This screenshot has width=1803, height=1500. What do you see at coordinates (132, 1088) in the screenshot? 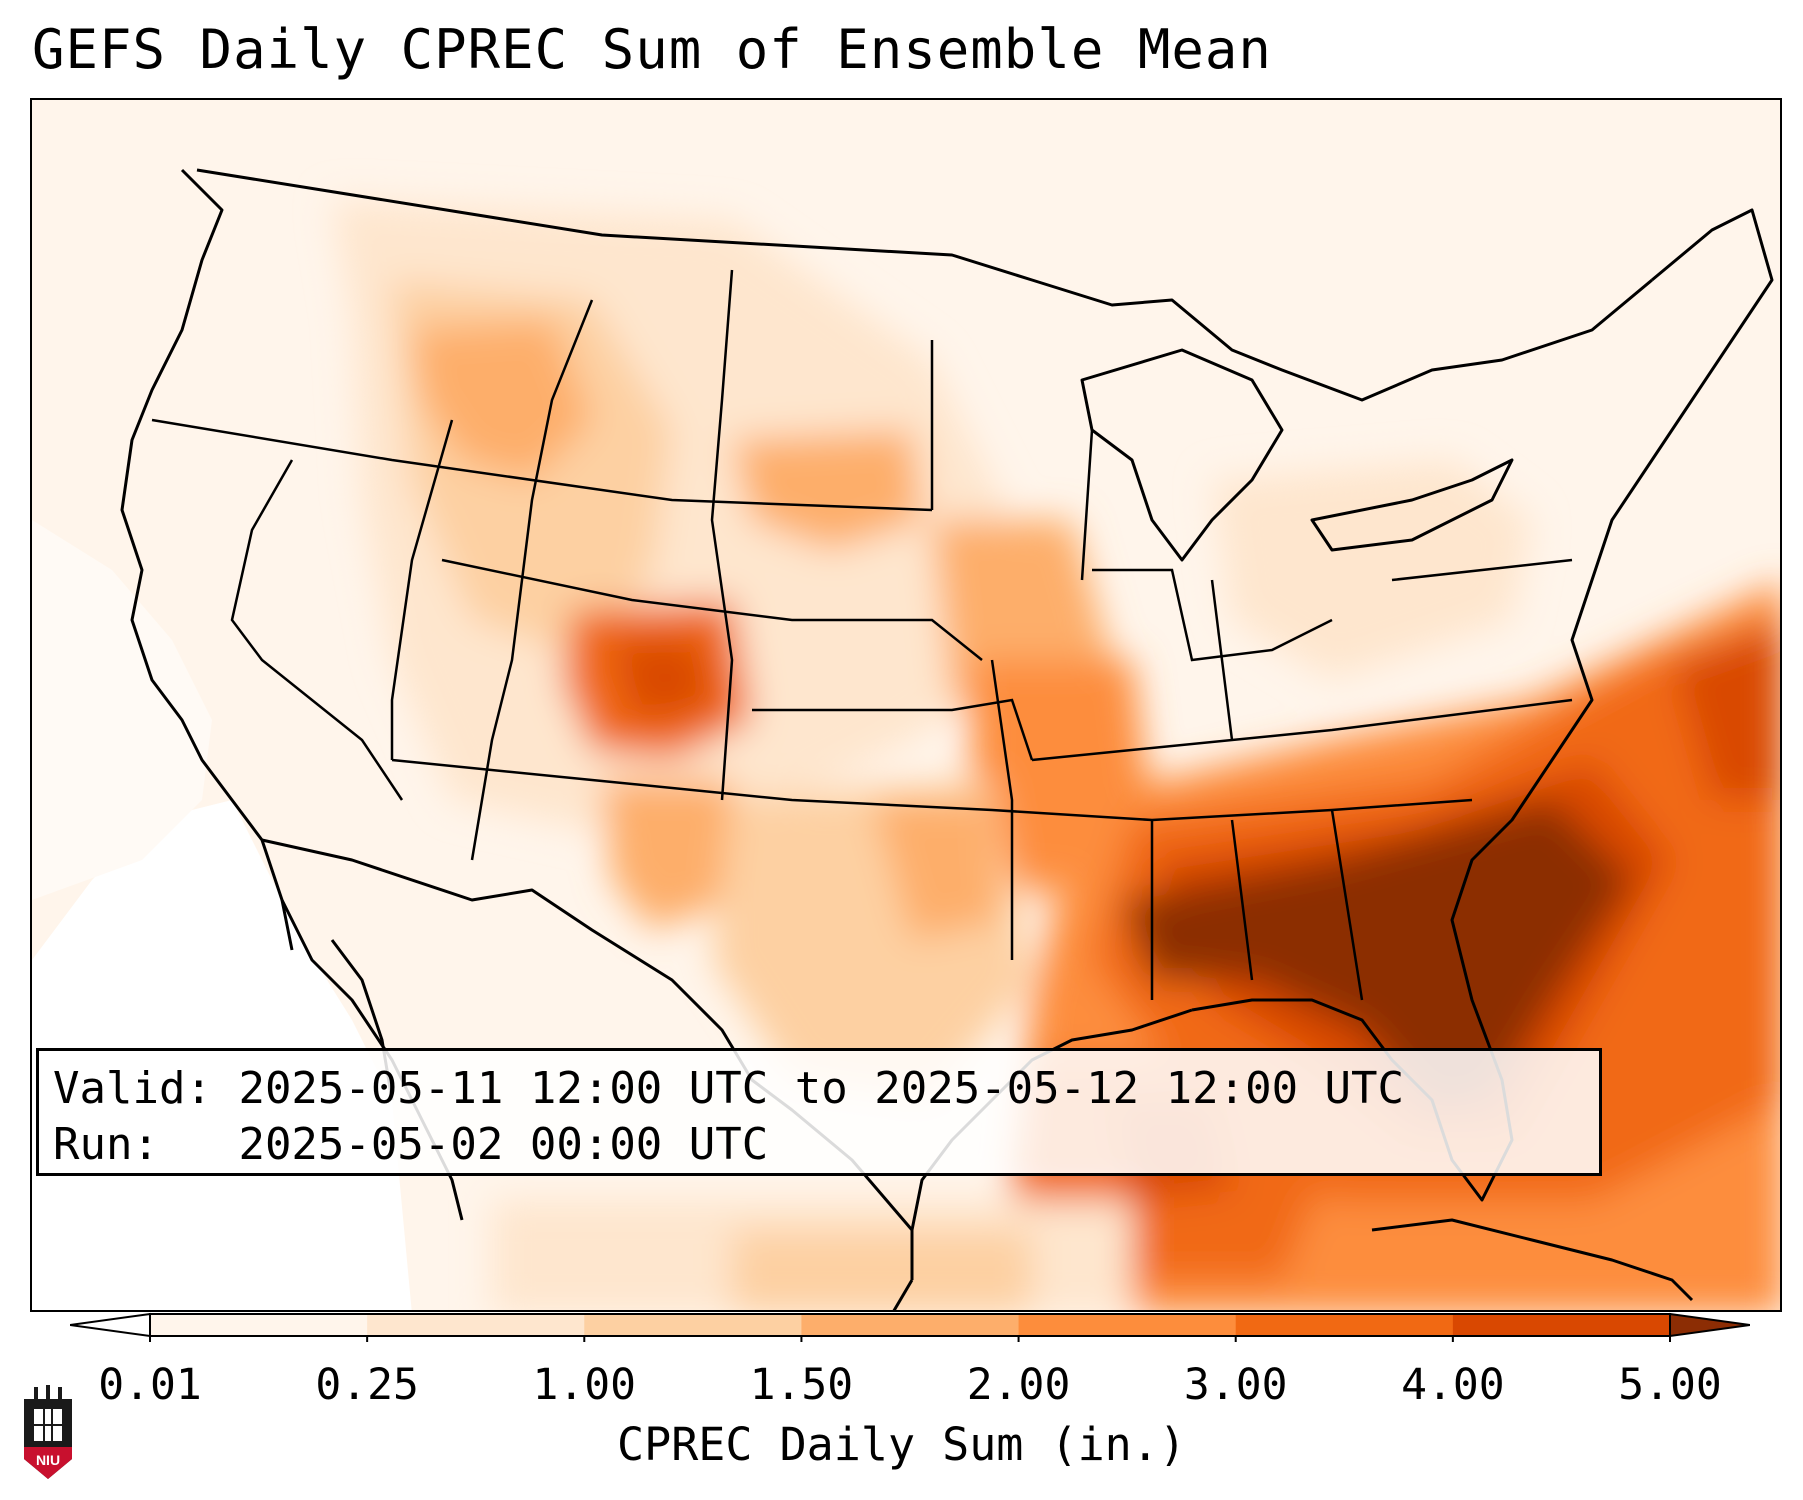
I see `valid-label: Valid:` at bounding box center [132, 1088].